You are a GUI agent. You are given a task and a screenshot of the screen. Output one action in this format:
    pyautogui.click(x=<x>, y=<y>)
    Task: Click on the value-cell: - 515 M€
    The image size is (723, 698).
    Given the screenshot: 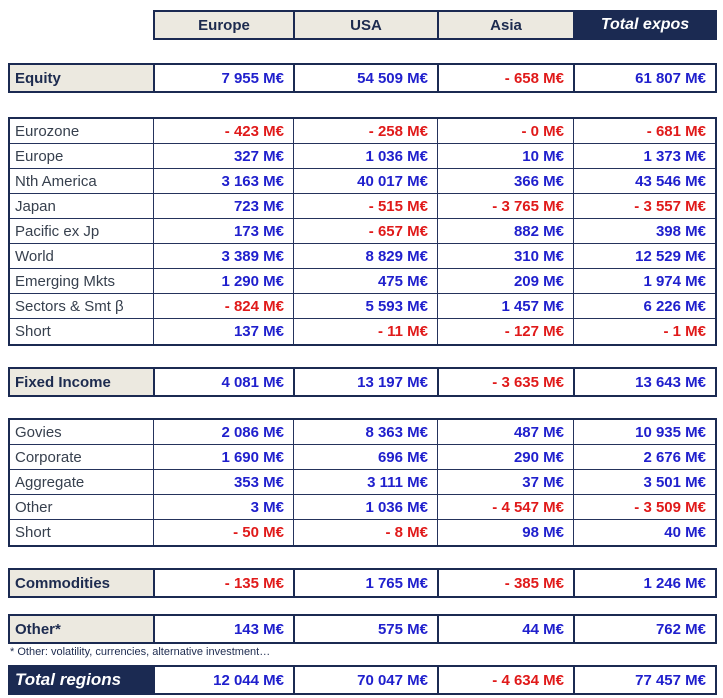 What is the action you would take?
    pyautogui.click(x=365, y=206)
    